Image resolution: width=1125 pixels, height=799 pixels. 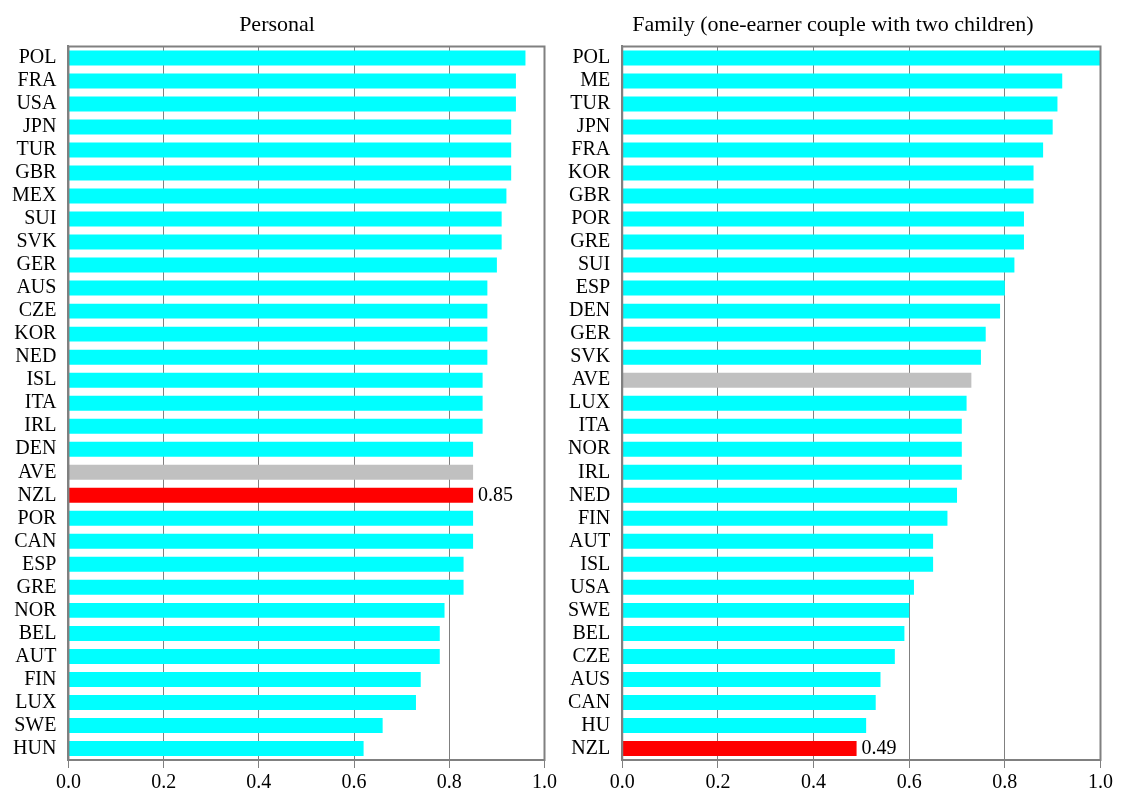 I want to click on y-tick-label: MEX, so click(x=34, y=194).